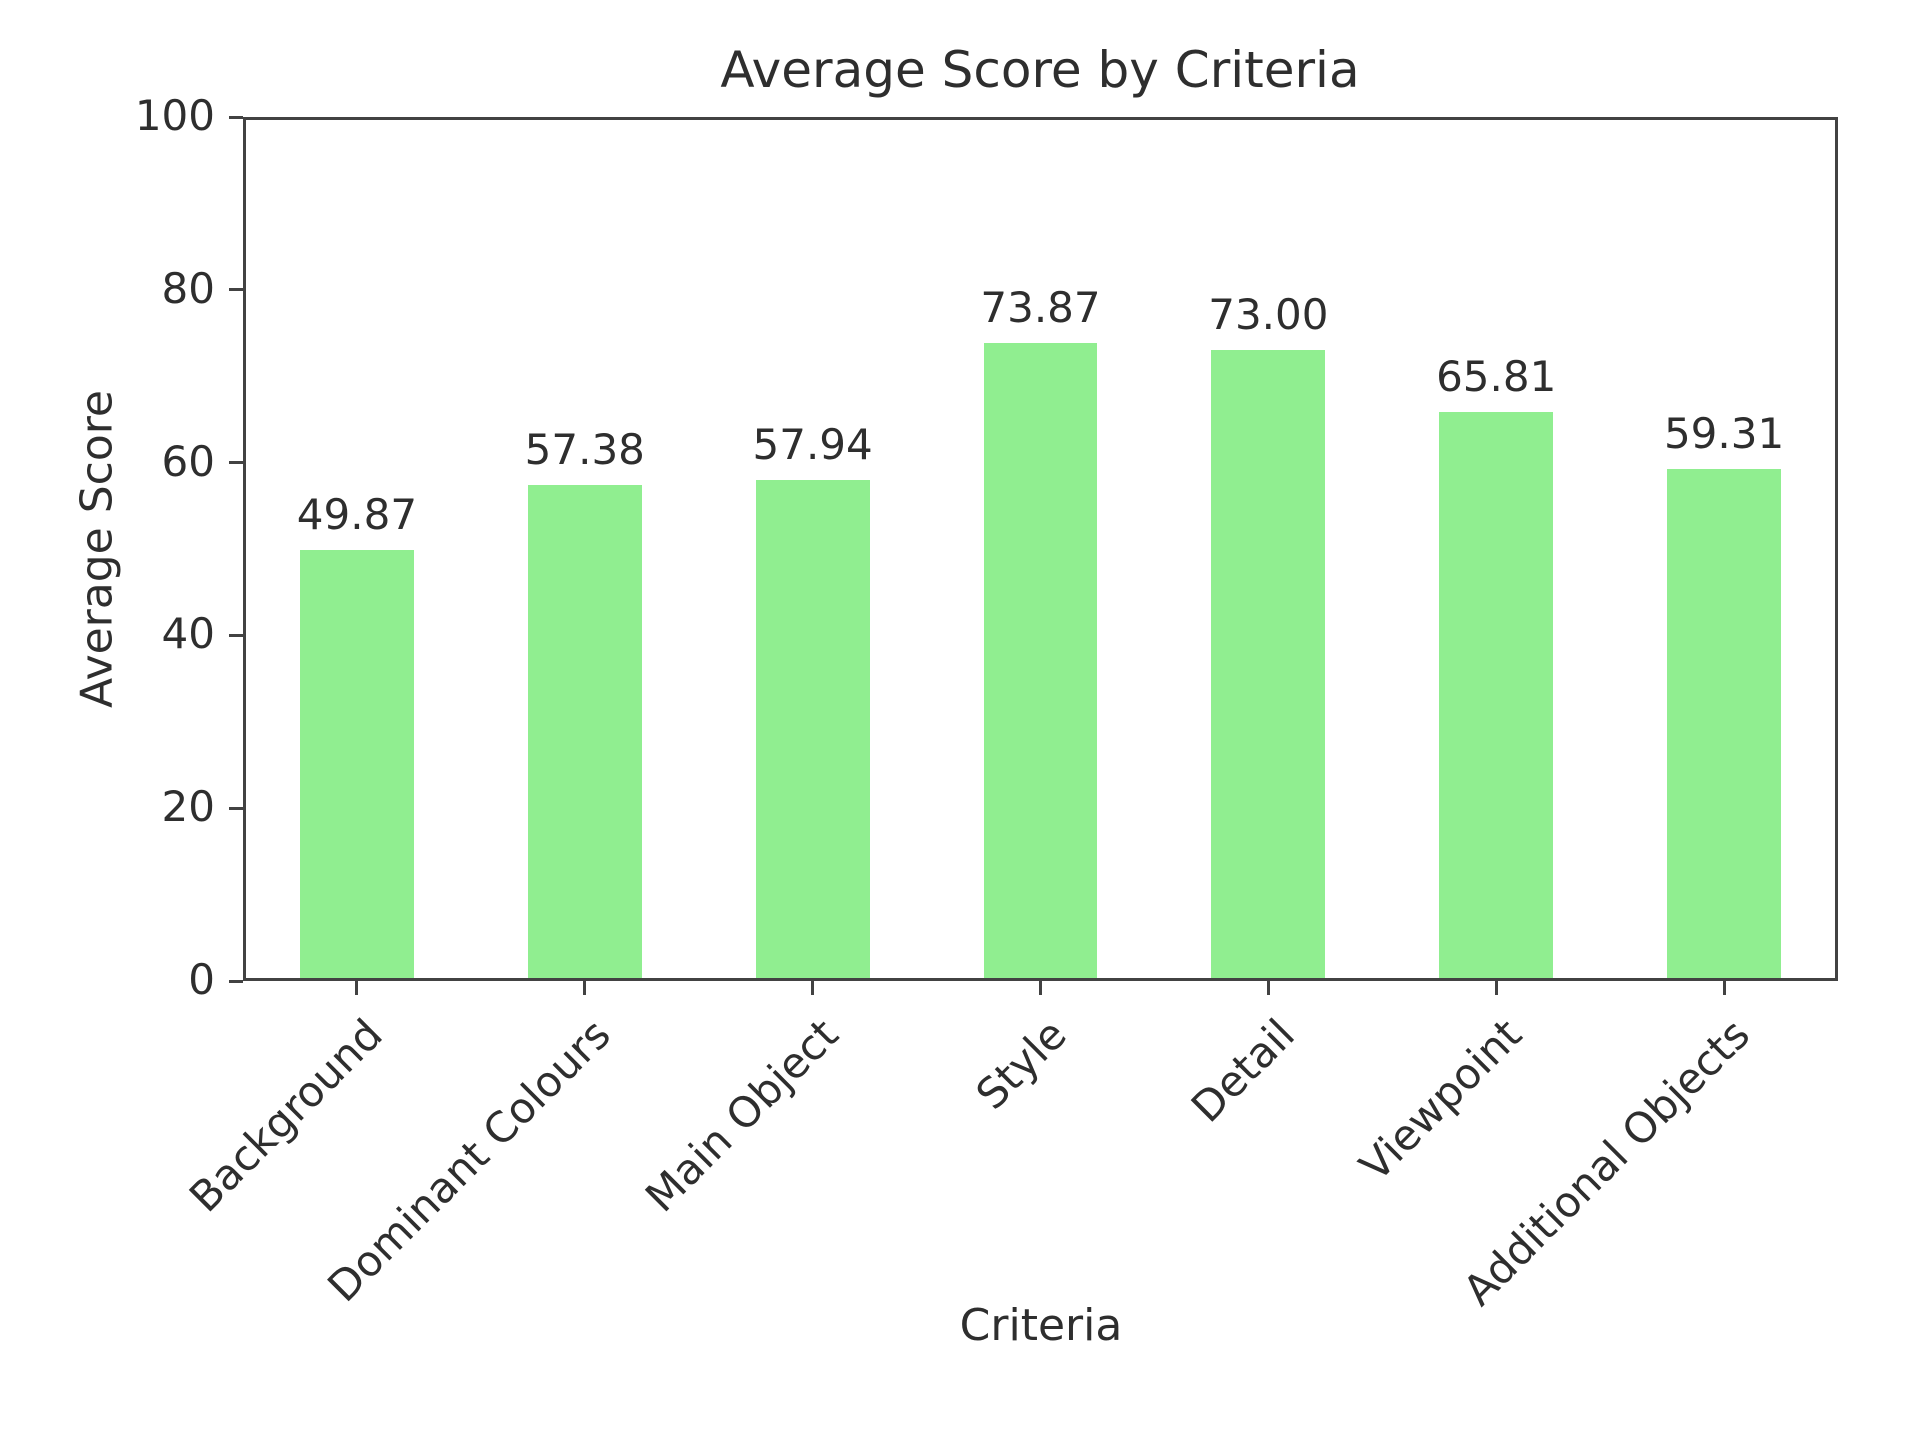  I want to click on x-tick-label-viewpoint: Viewpoint, so click(1441, 1100).